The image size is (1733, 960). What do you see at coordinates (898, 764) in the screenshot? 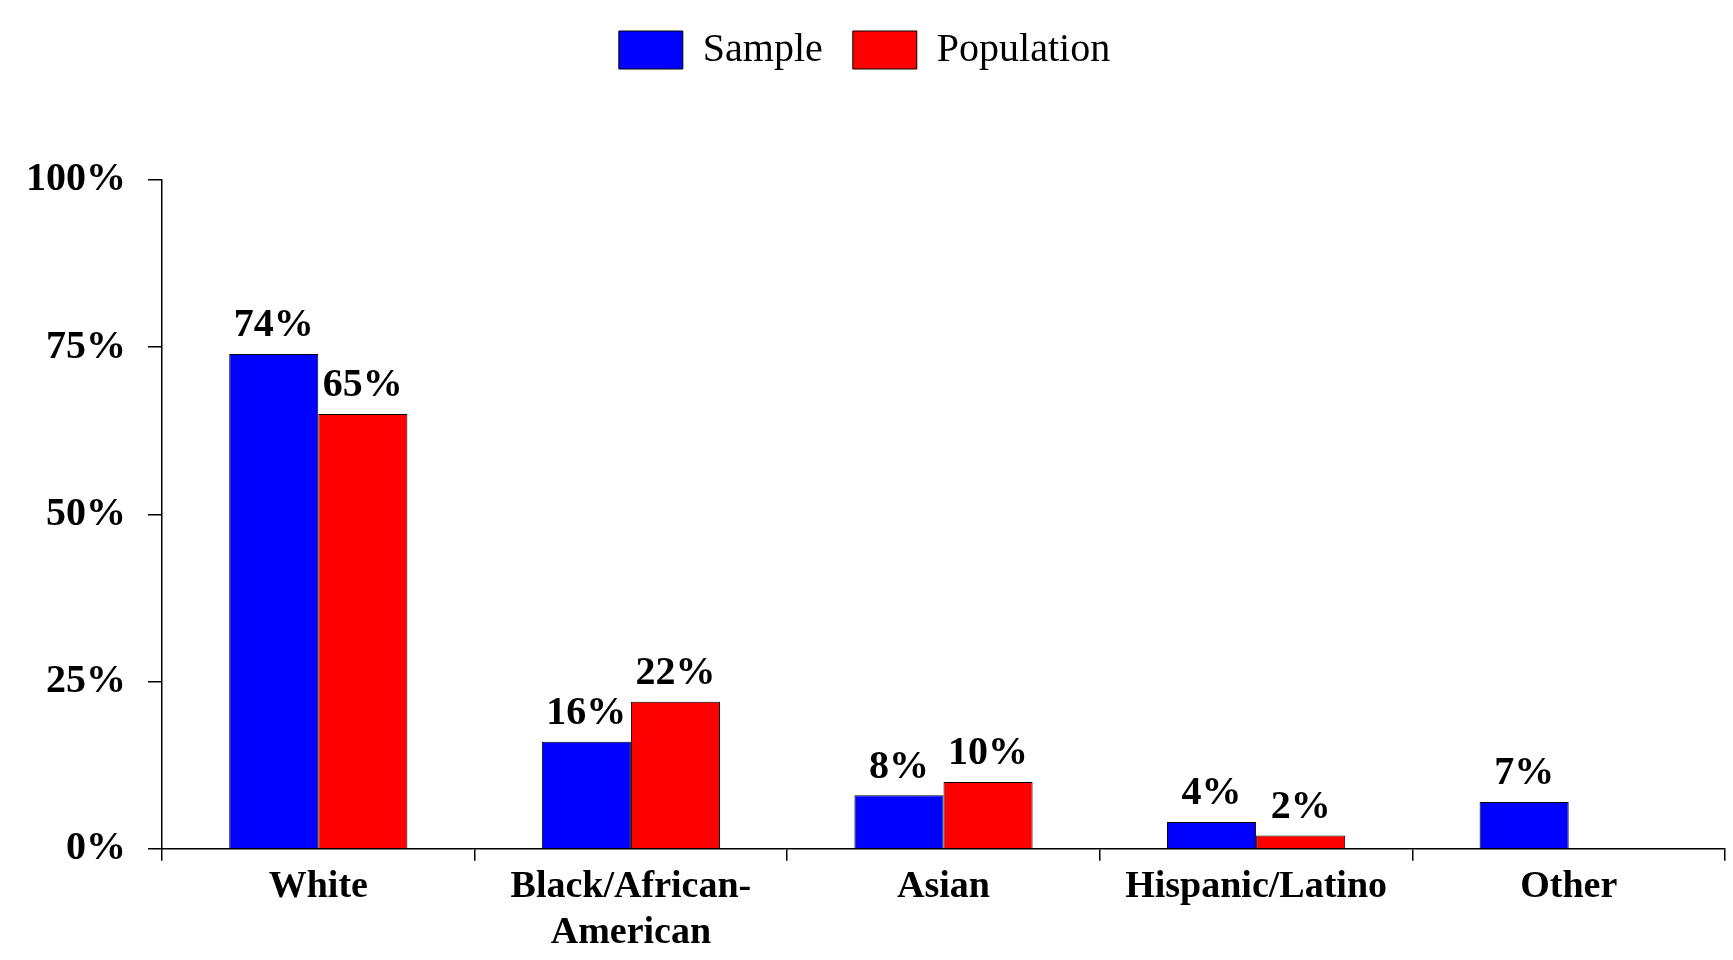
I see `data-label: 8%` at bounding box center [898, 764].